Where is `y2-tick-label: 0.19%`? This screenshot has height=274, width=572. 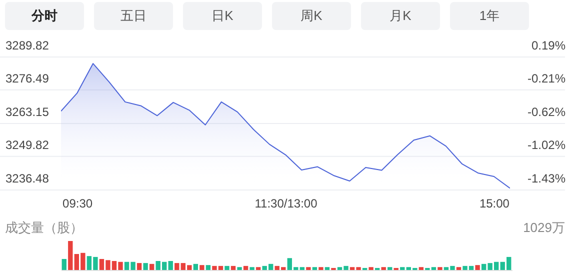 y2-tick-label: 0.19% is located at coordinates (548, 45).